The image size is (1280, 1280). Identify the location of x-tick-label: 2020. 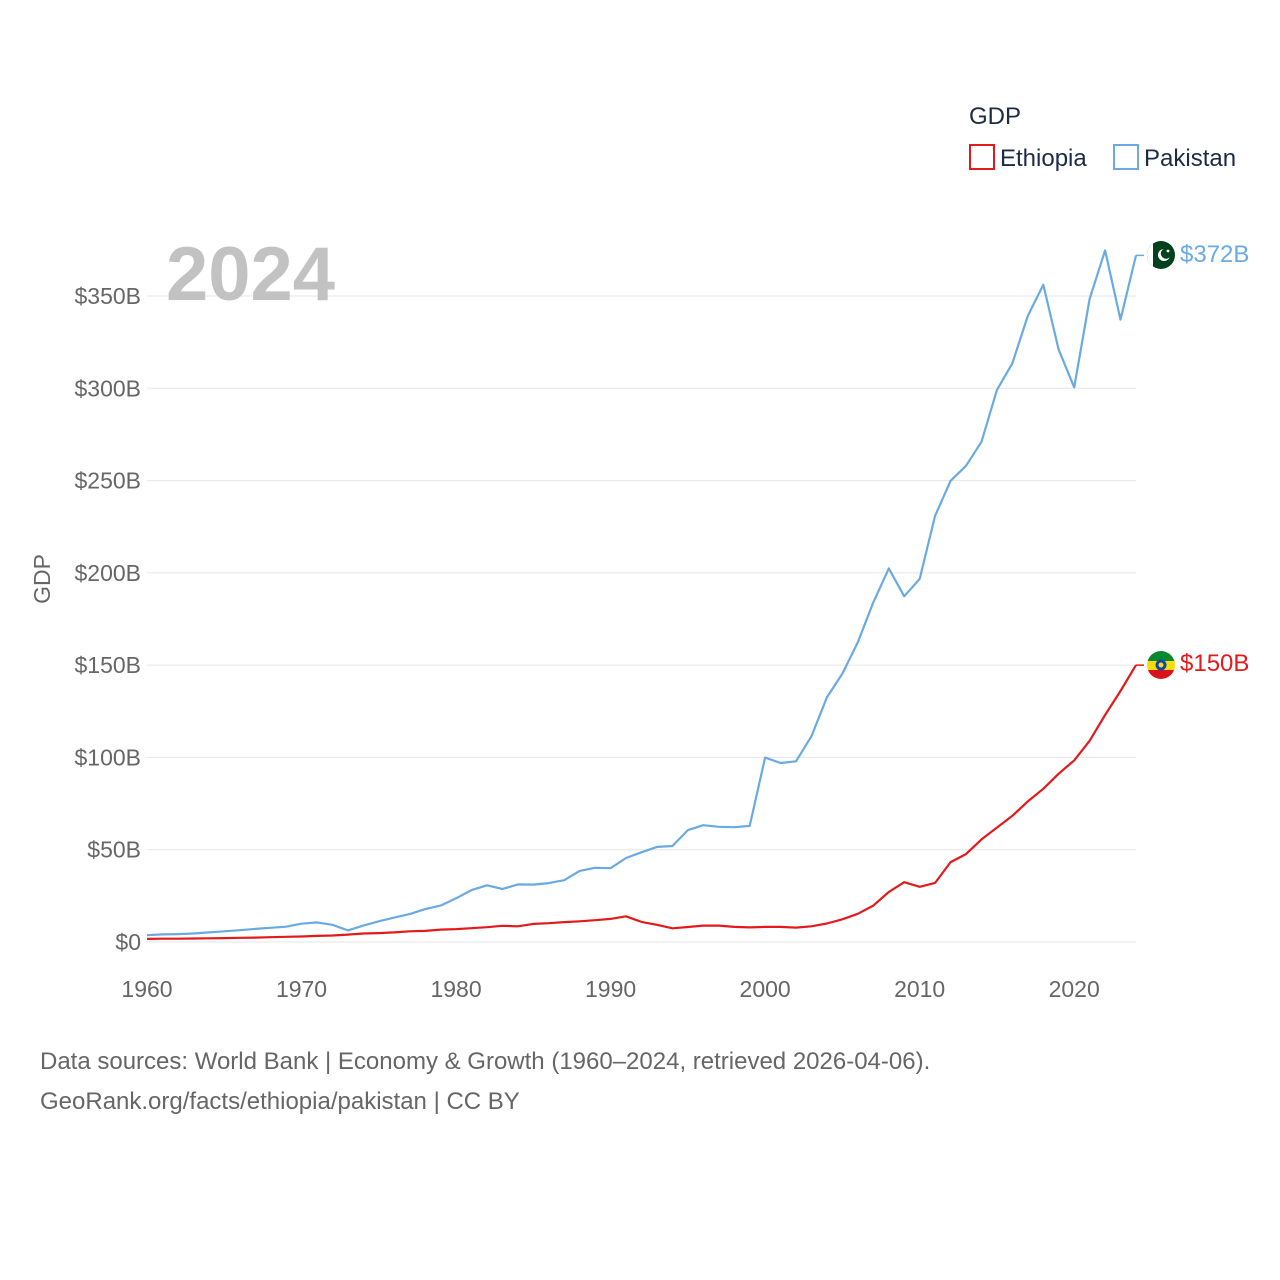
(1074, 989).